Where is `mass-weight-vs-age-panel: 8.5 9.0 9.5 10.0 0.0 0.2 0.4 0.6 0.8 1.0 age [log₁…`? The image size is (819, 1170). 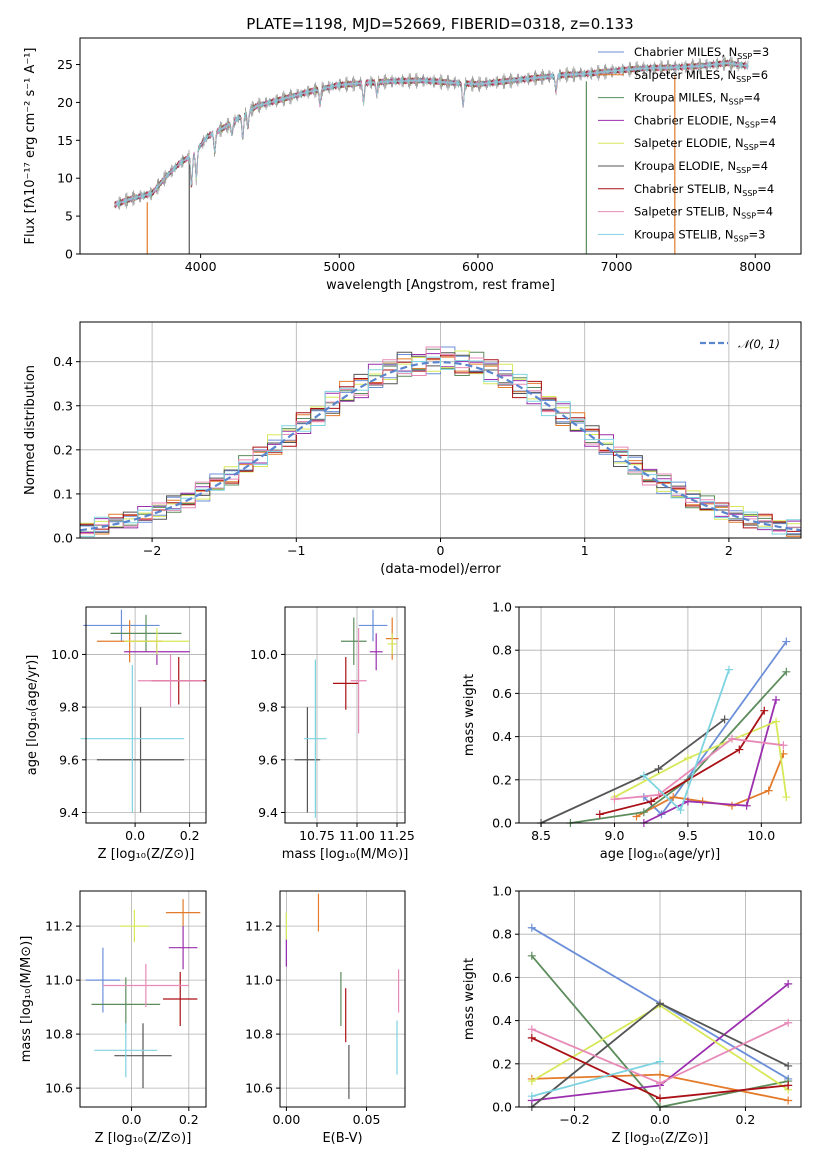 mass-weight-vs-age-panel: 8.5 9.0 9.5 10.0 0.0 0.2 0.4 0.6 0.8 1.0 age [log₁… is located at coordinates (632, 731).